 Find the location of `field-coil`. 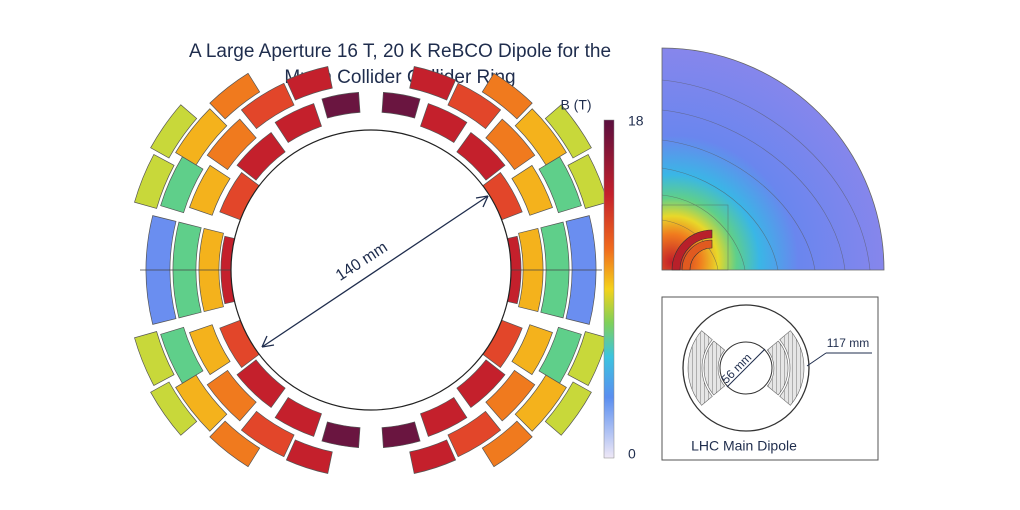

field-coil is located at coordinates (692, 250).